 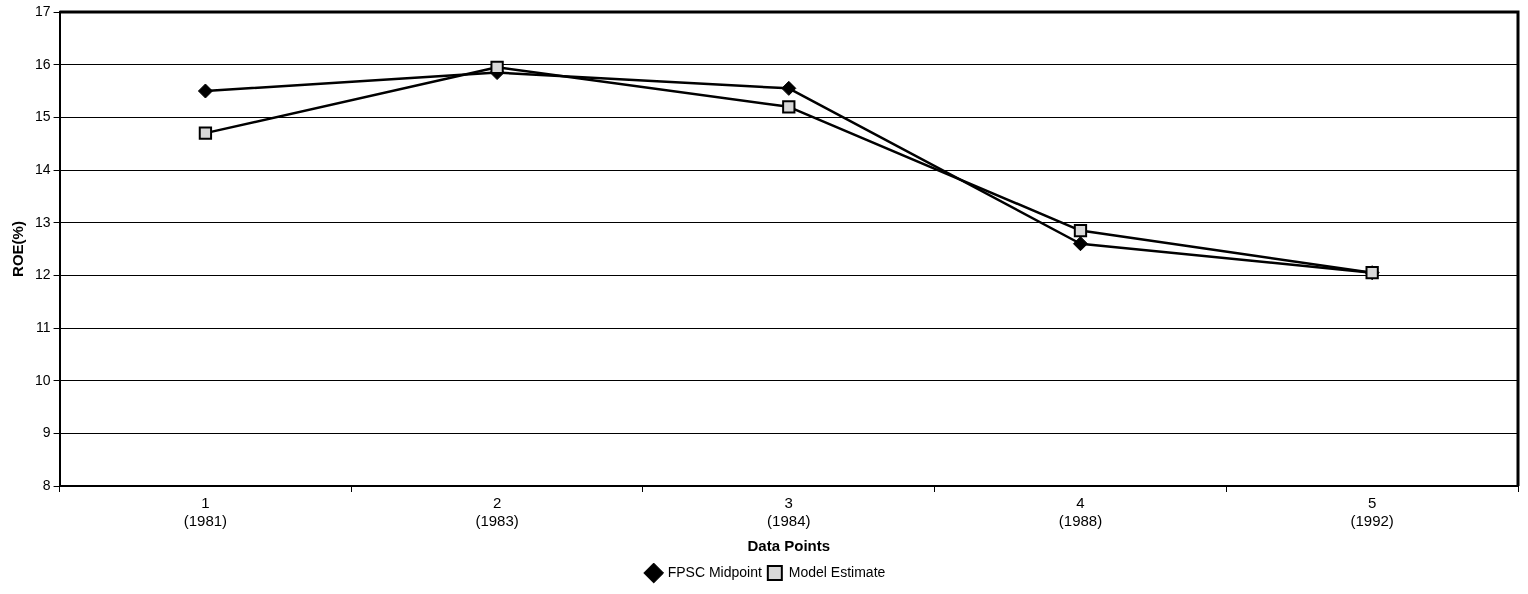 I want to click on x-axis-title: Data Points, so click(x=789, y=546).